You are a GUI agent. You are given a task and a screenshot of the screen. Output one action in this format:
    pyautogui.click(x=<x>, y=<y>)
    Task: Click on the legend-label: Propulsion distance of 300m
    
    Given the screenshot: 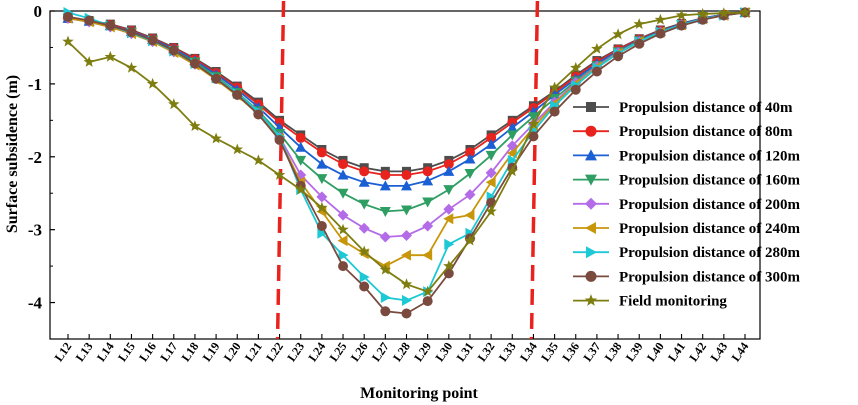 What is the action you would take?
    pyautogui.click(x=709, y=277)
    